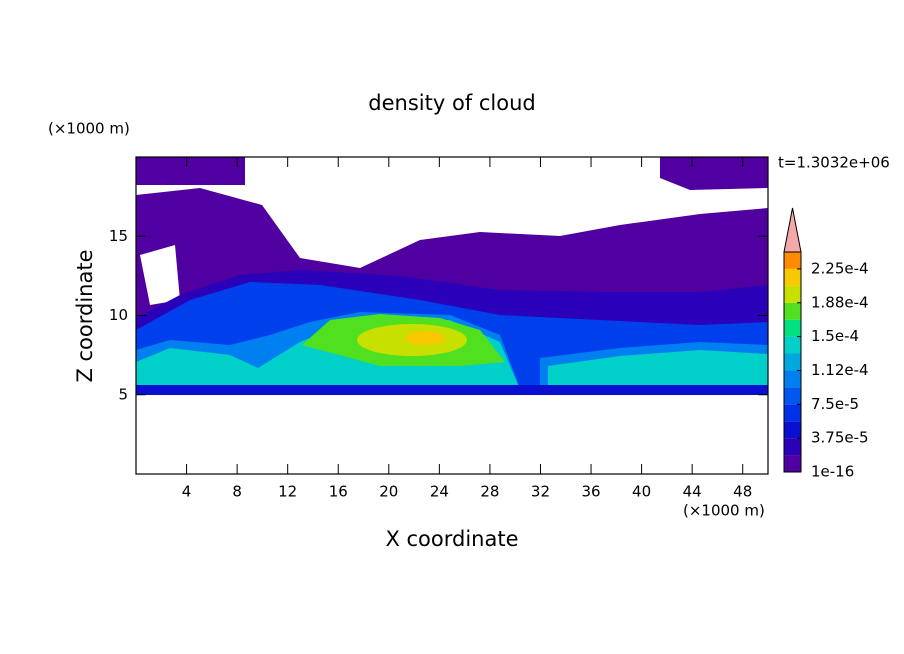 Image resolution: width=904 pixels, height=654 pixels. What do you see at coordinates (118, 236) in the screenshot?
I see `y-tick-label: 15` at bounding box center [118, 236].